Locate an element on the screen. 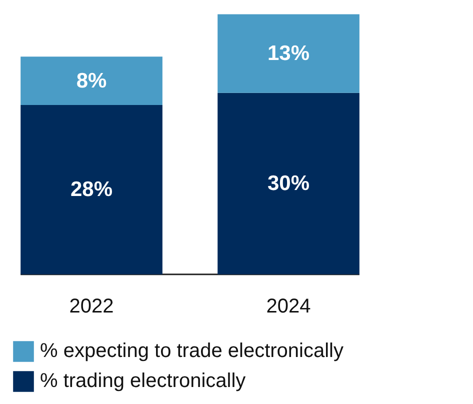 This screenshot has width=473, height=404. x-tick-label: 2022 is located at coordinates (91, 307).